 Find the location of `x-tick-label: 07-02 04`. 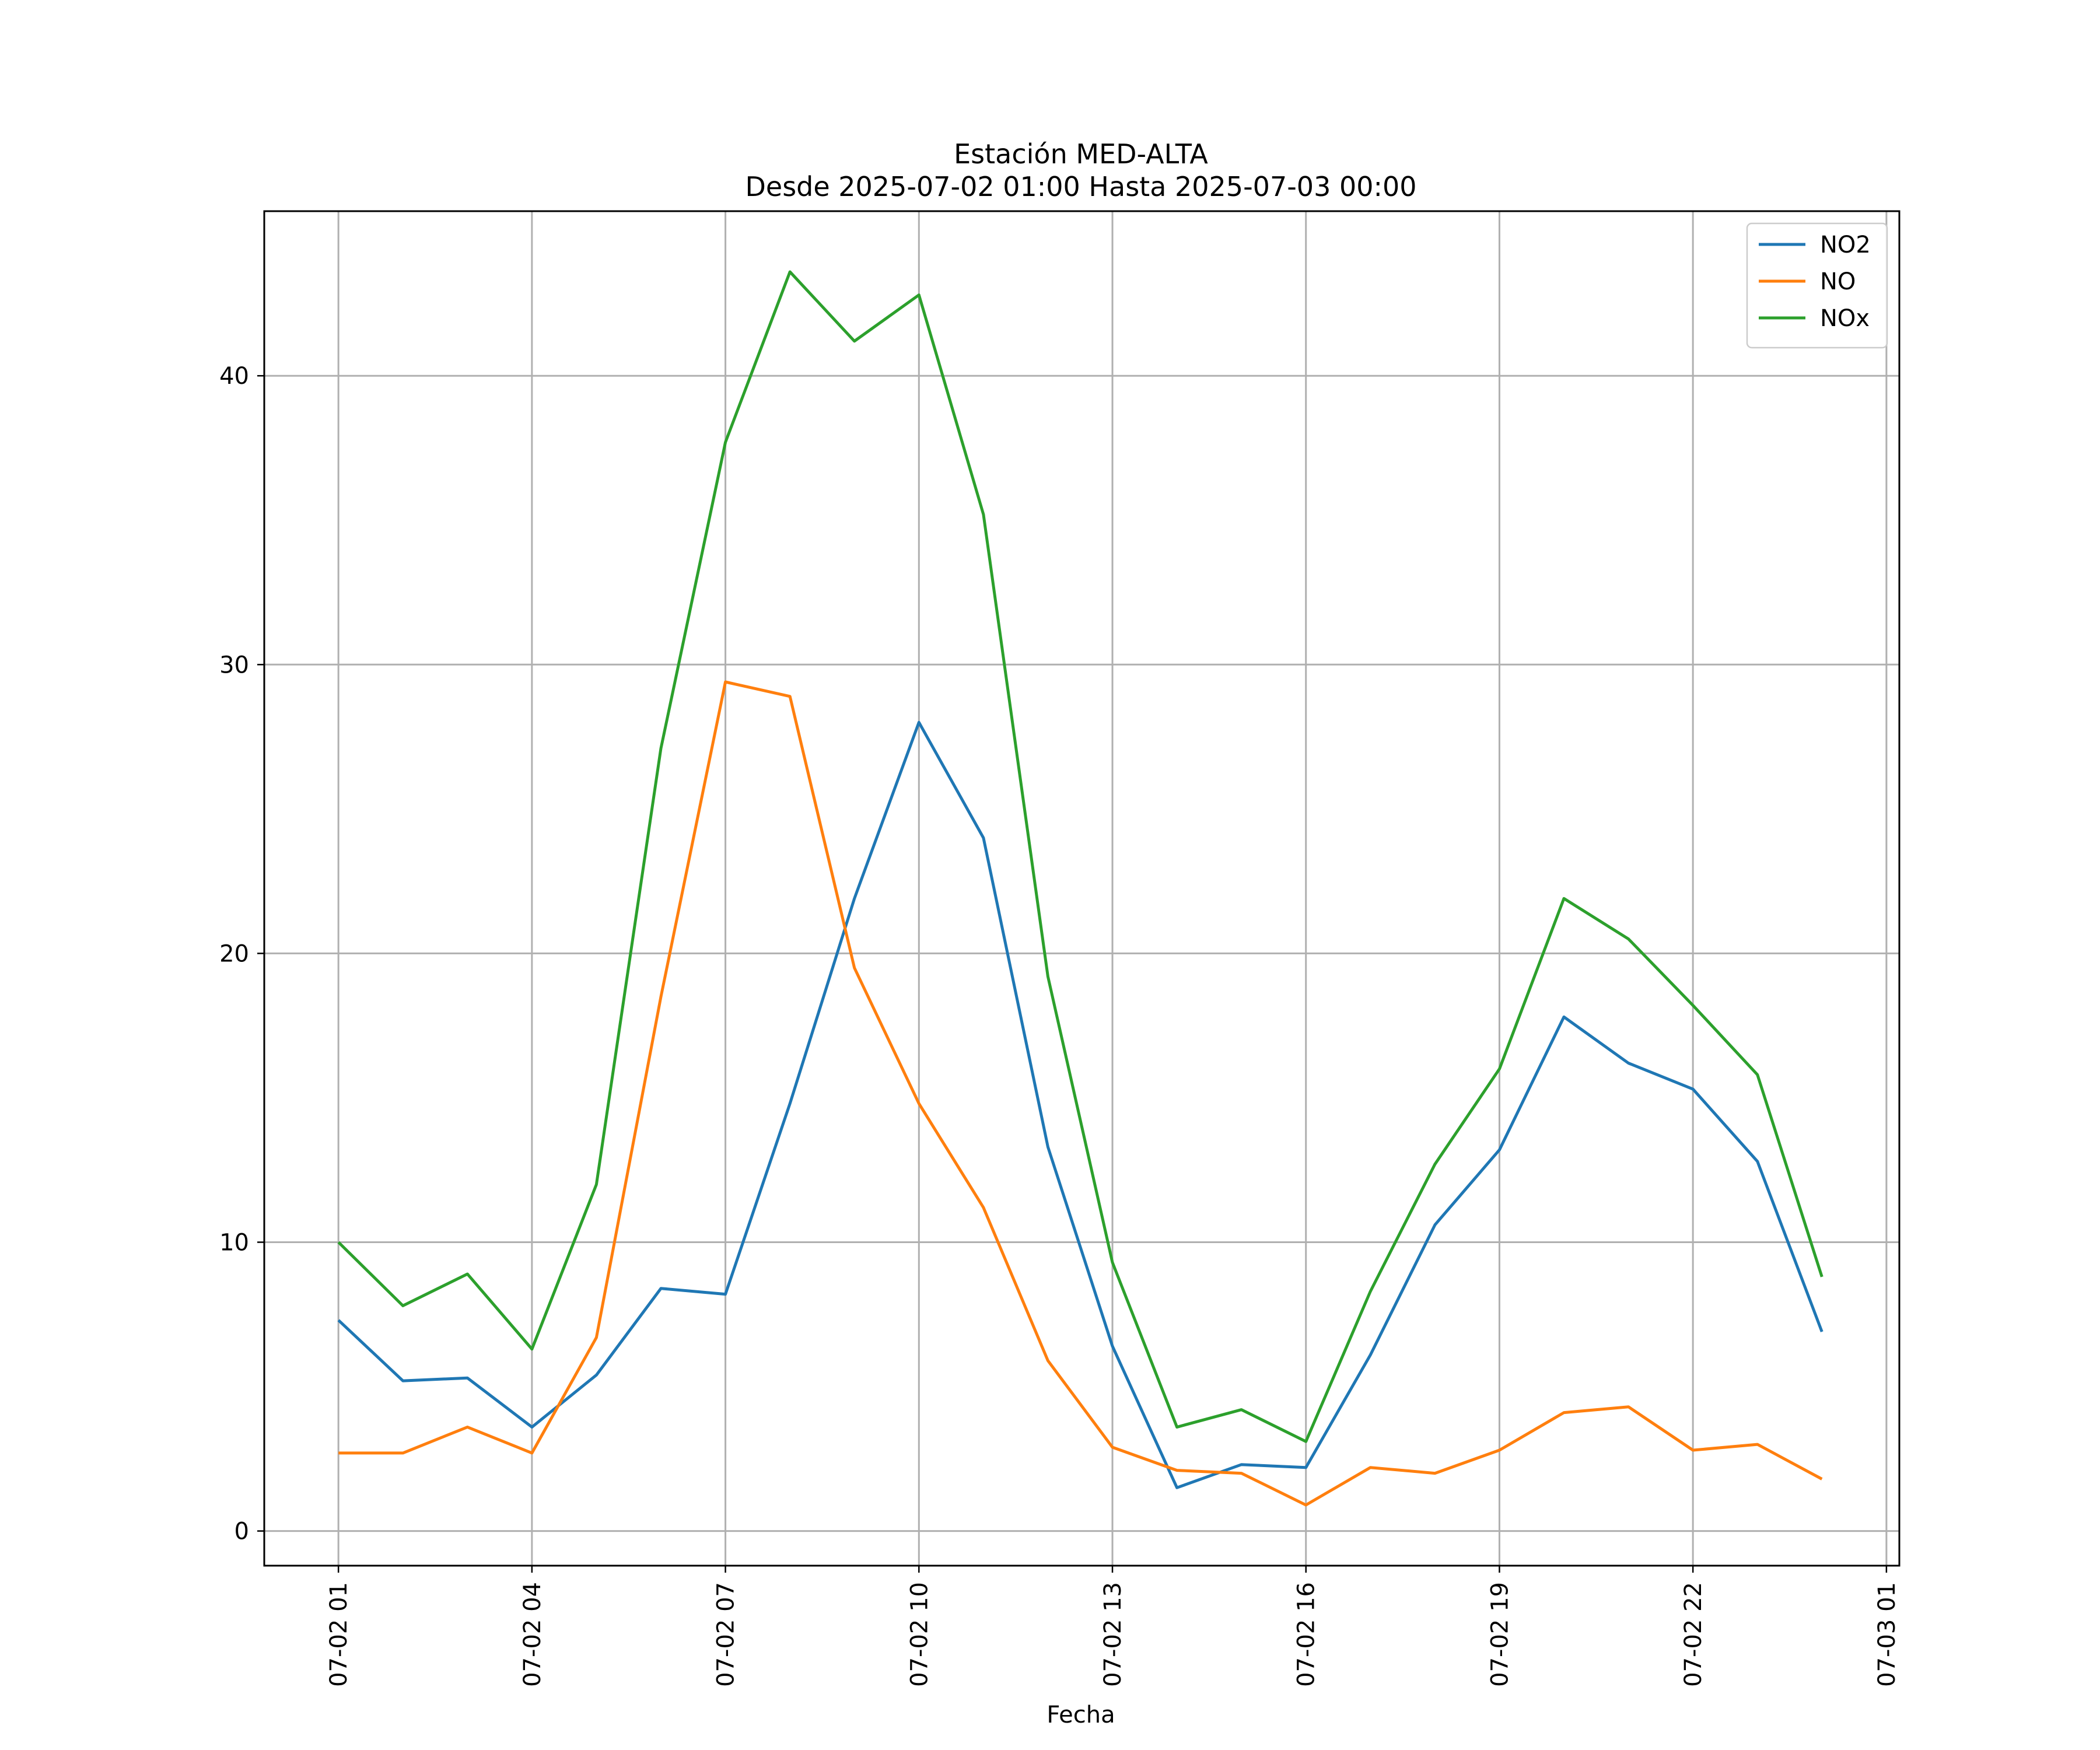

x-tick-label: 07-02 04 is located at coordinates (532, 1634).